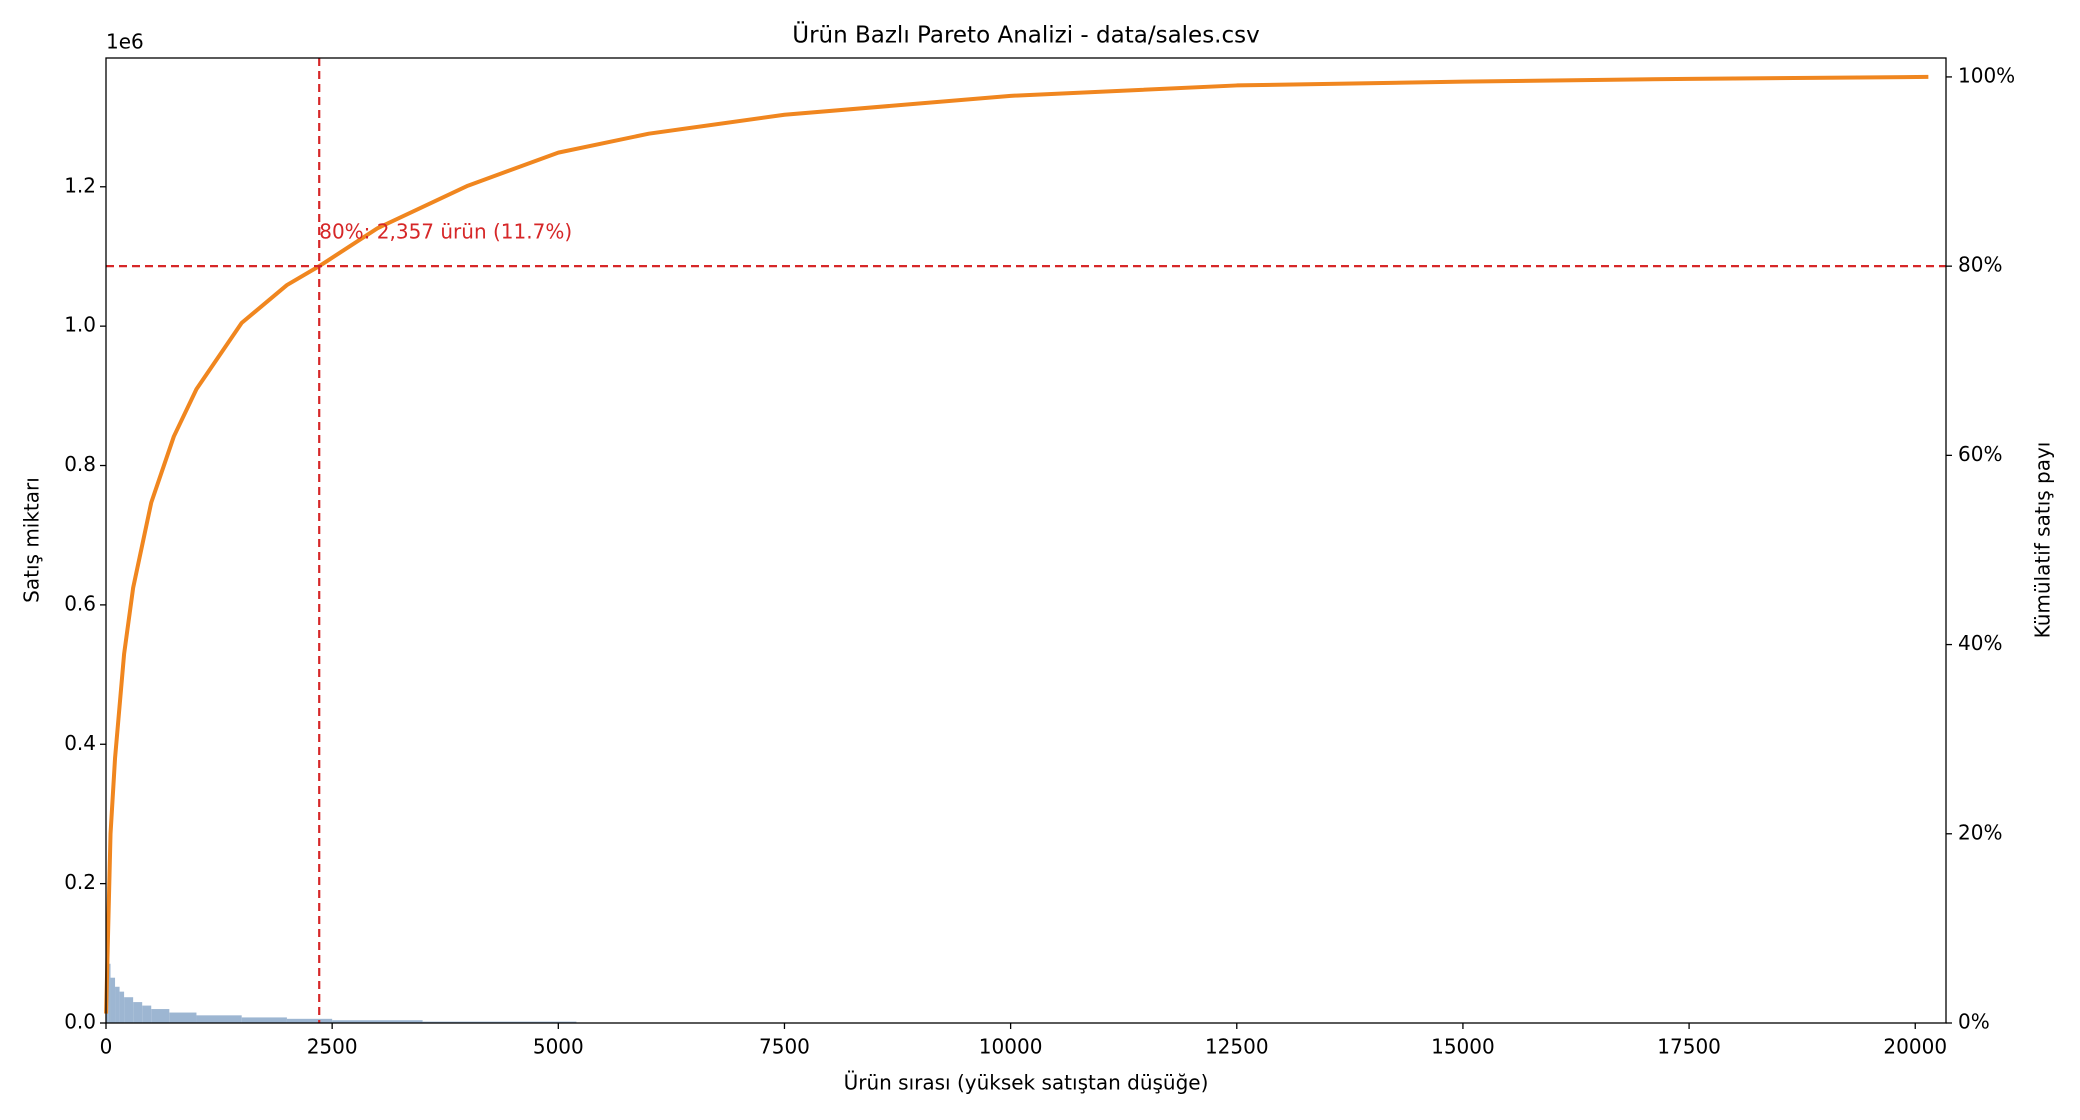  What do you see at coordinates (1986, 75) in the screenshot?
I see `y2-tick-label: 100%` at bounding box center [1986, 75].